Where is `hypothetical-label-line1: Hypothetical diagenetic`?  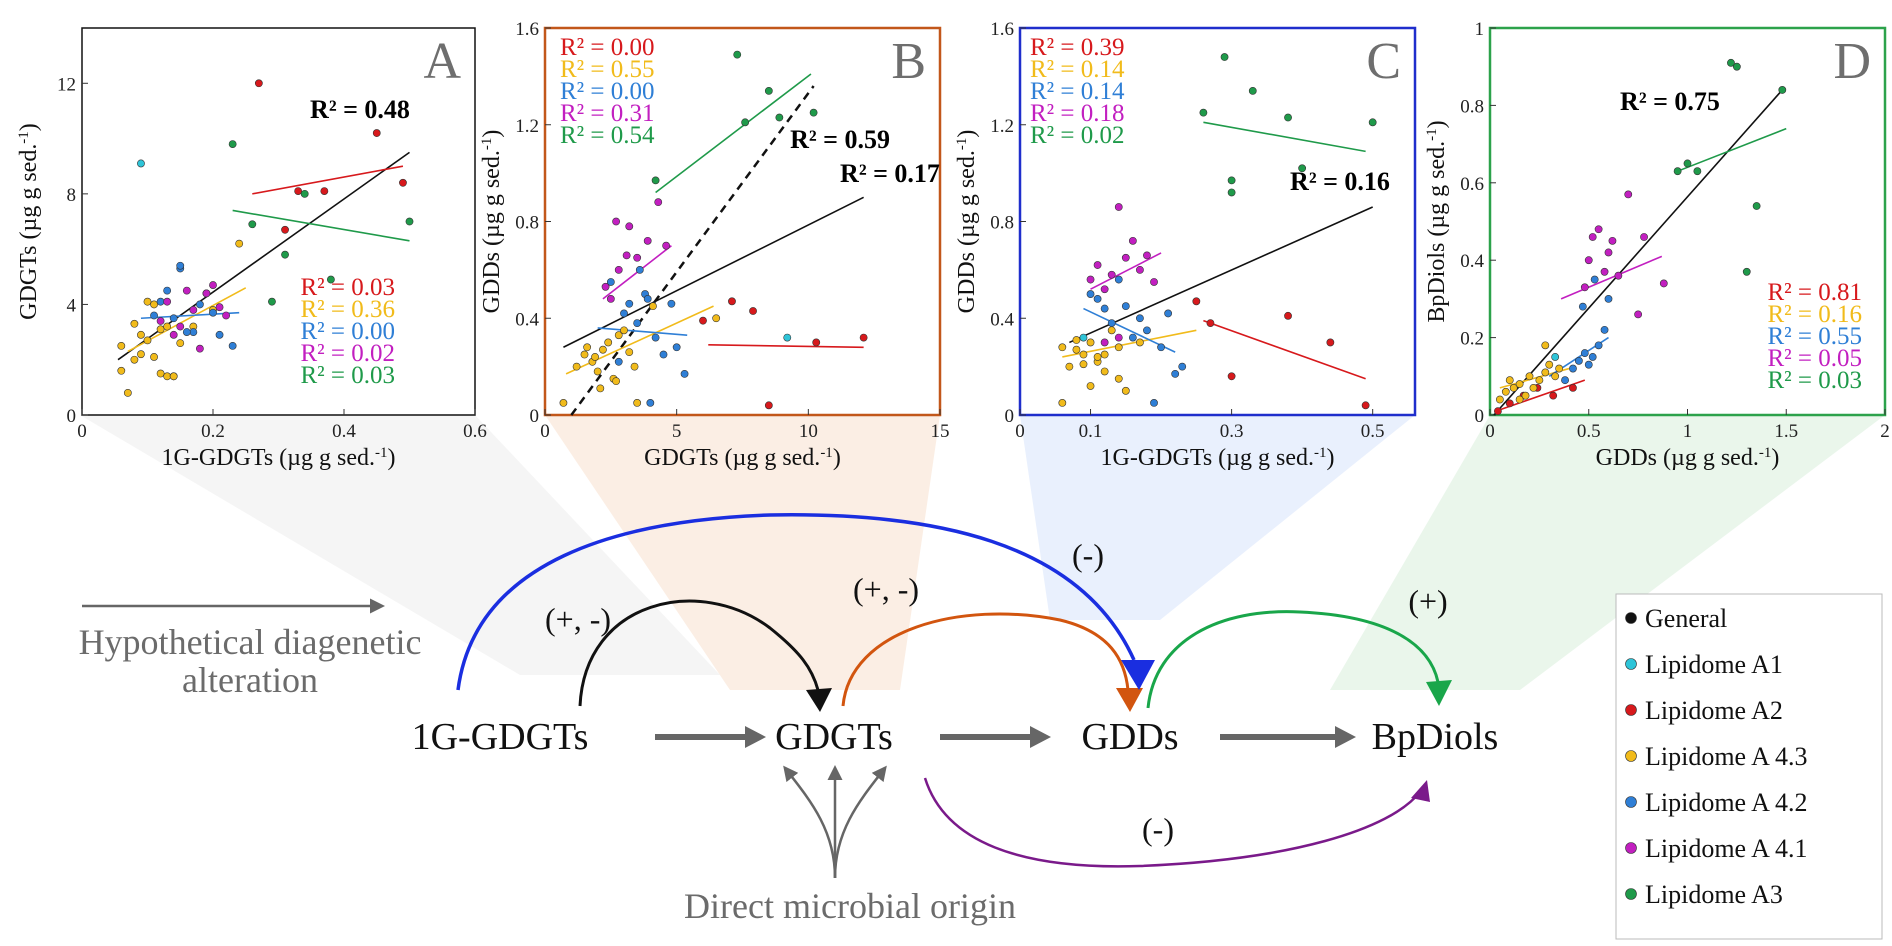 hypothetical-label-line1: Hypothetical diagenetic is located at coordinates (250, 642).